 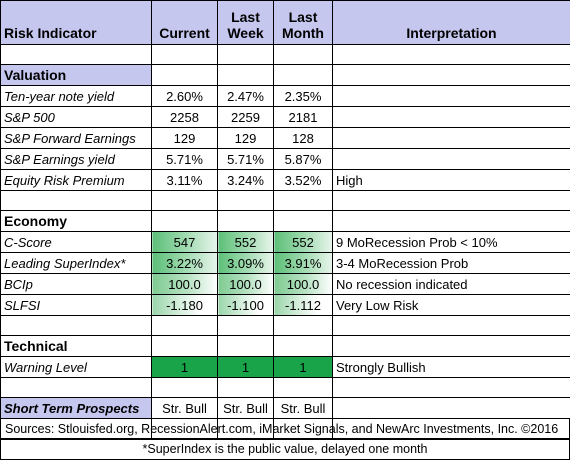 I want to click on section-valuation-row: Valuation, so click(x=285, y=75).